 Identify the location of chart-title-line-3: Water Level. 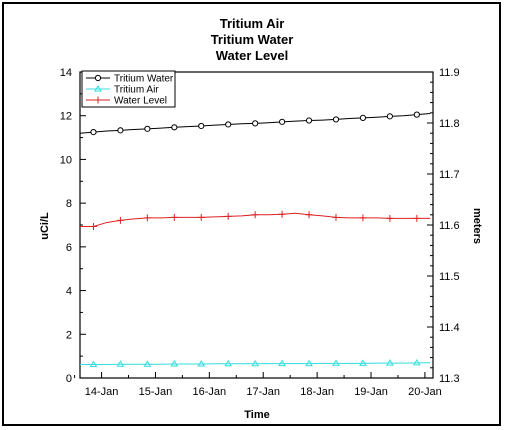
(252, 55).